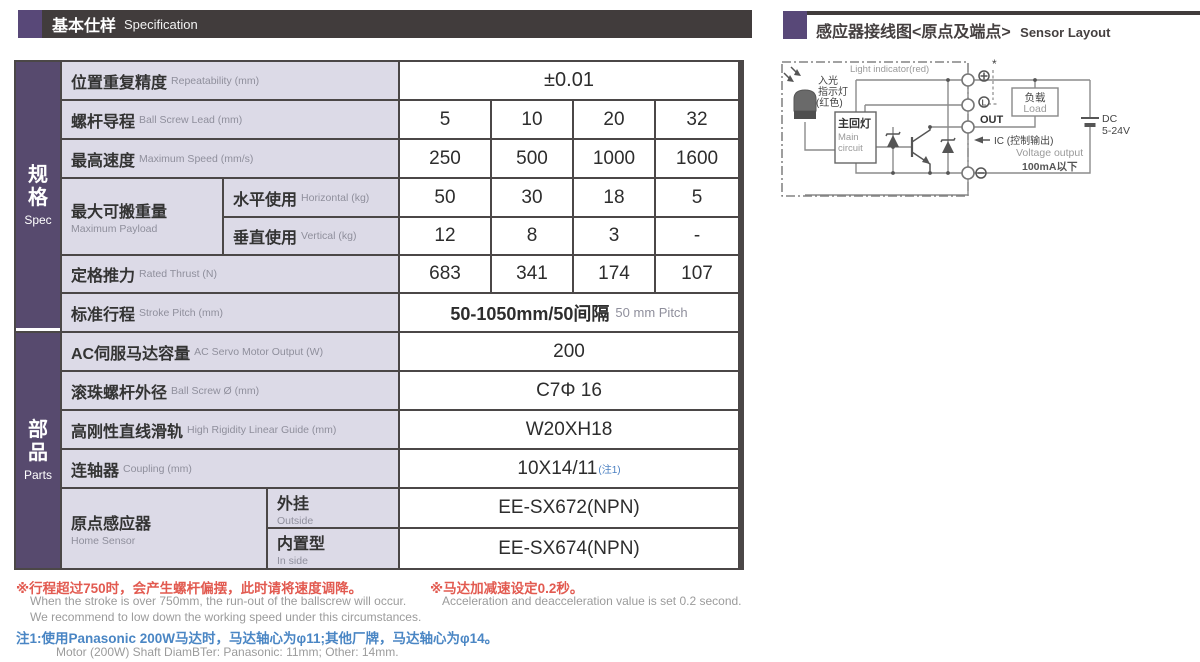 This screenshot has height=662, width=1200. I want to click on sensor-boundary-box, so click(875, 129).